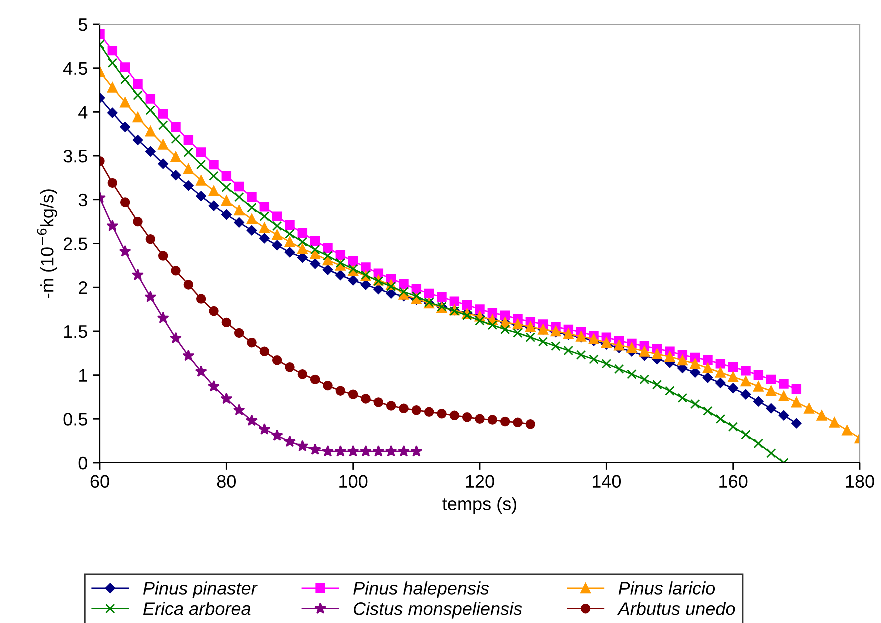 The image size is (881, 623). Describe the element at coordinates (83, 463) in the screenshot. I see `y-tick-label: 0` at that location.